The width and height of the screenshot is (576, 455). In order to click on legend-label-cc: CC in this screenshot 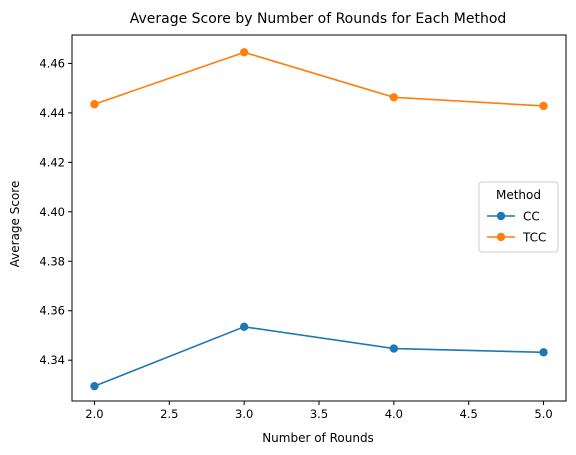, I will do `click(531, 217)`.